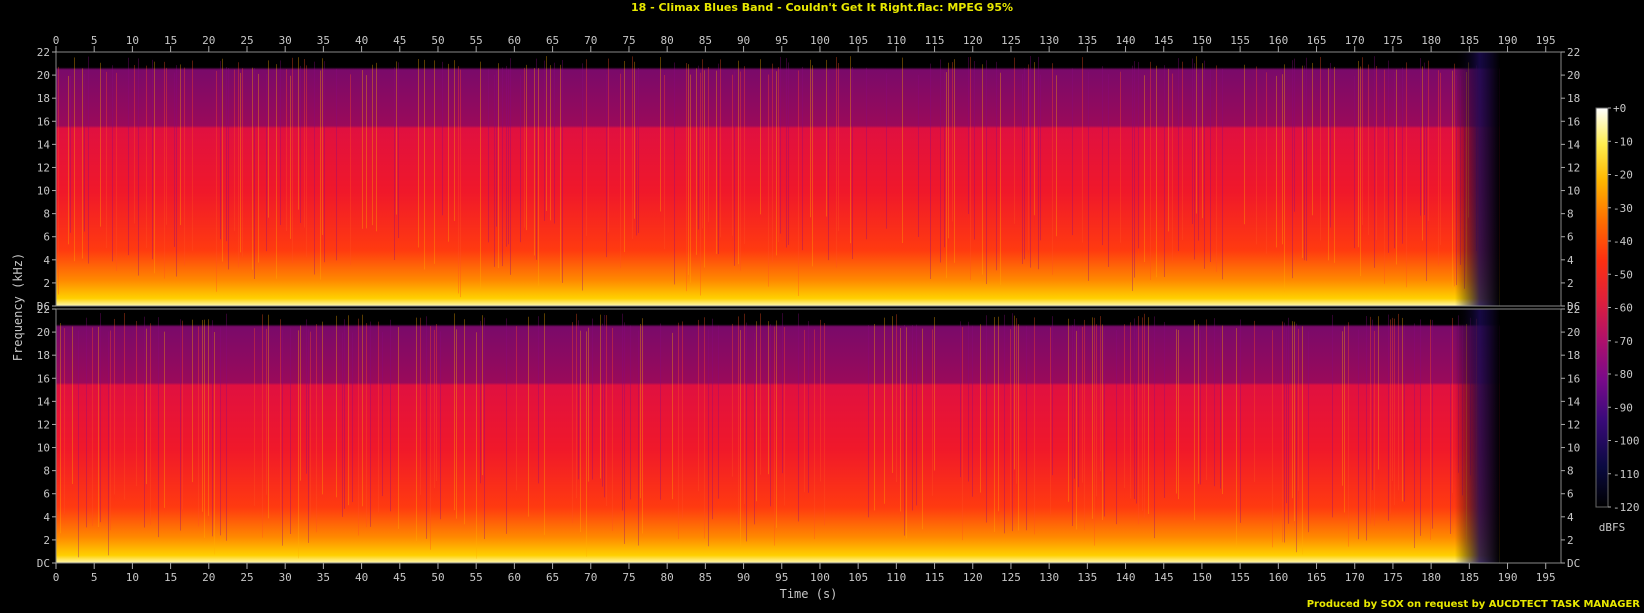  I want to click on x-tick-label-bottom: 35, so click(323, 577).